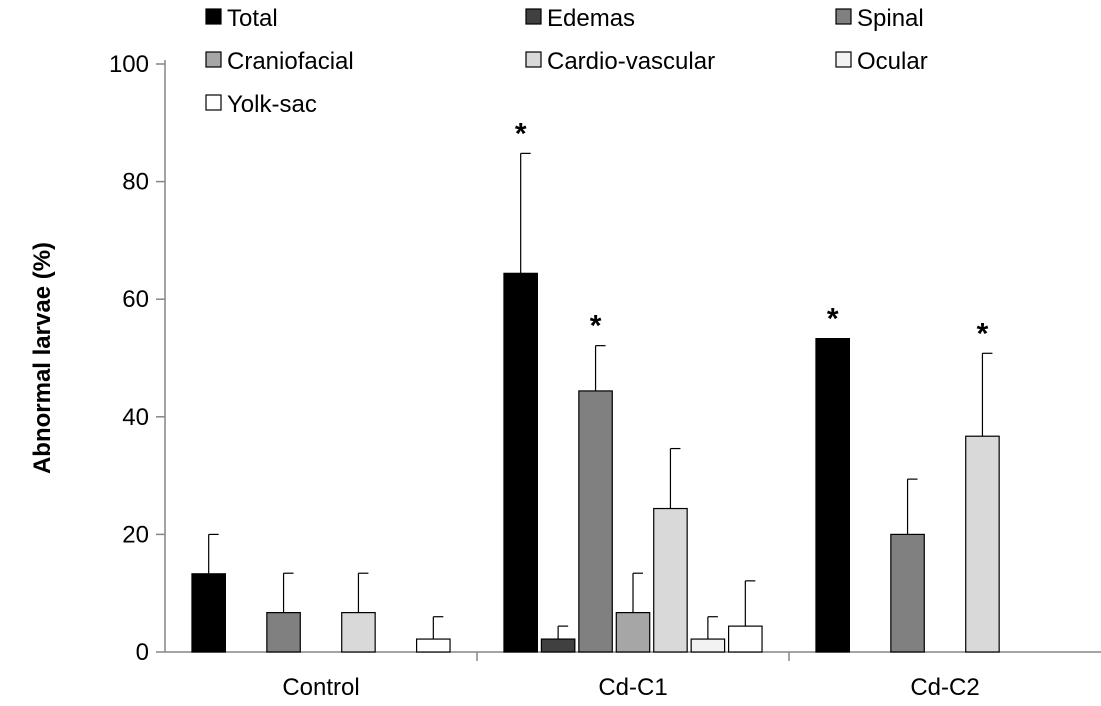 This screenshot has width=1101, height=706. I want to click on y-axis-title: Abnormal larvae (%), so click(42, 358).